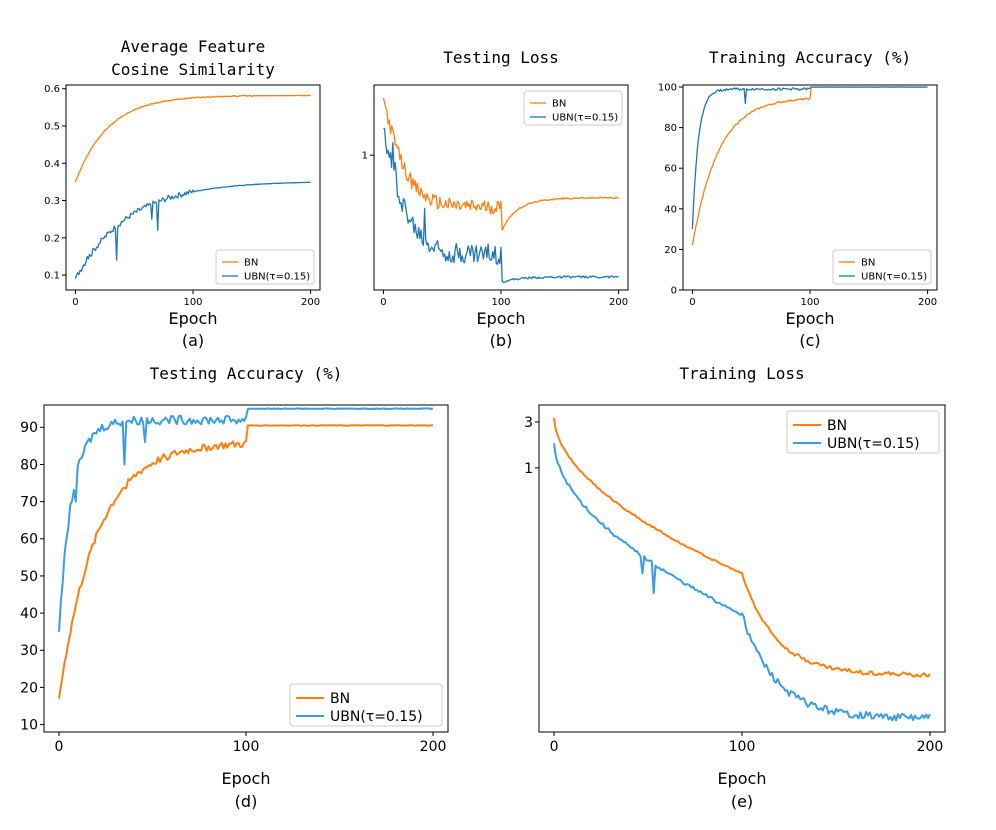  What do you see at coordinates (246, 801) in the screenshot?
I see `figure-caption: (d)` at bounding box center [246, 801].